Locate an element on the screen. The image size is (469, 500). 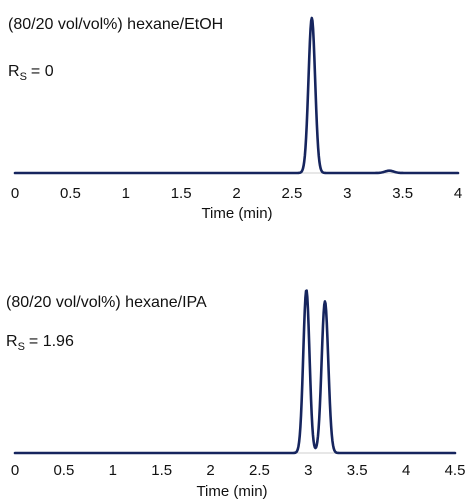
resolution-annotation: RS = 1.96 is located at coordinates (40, 343).